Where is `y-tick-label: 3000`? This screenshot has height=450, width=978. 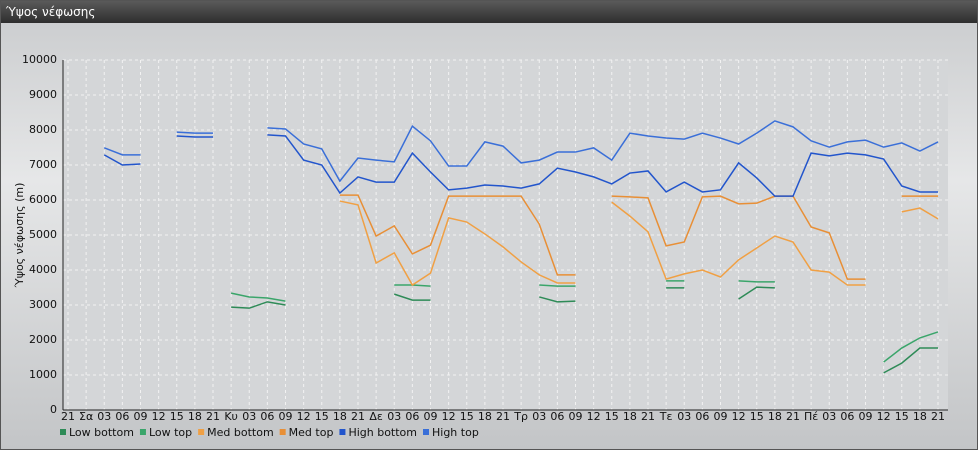
y-tick-label: 3000 is located at coordinates (43, 304).